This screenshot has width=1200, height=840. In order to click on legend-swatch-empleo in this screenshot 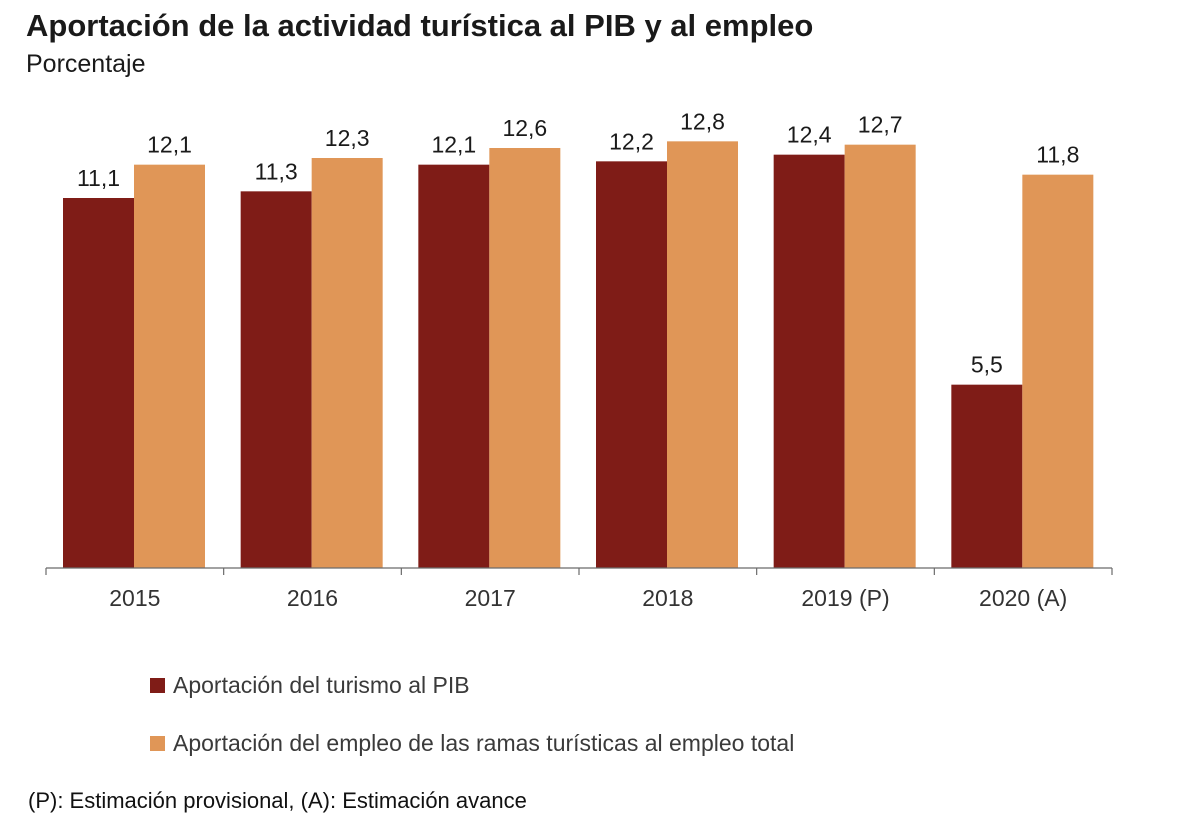, I will do `click(157, 743)`.